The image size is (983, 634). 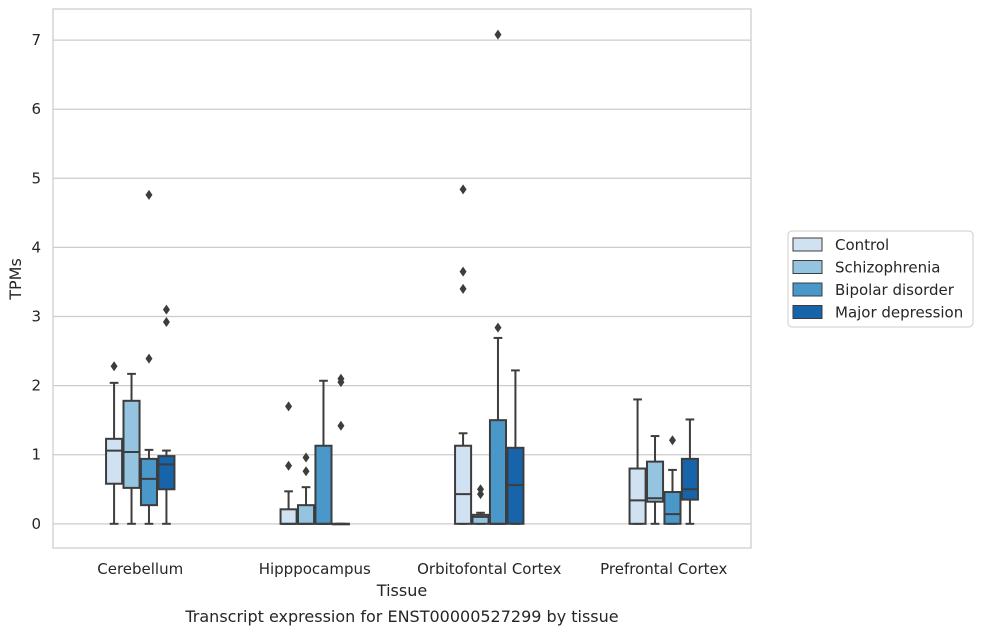 What do you see at coordinates (401, 590) in the screenshot?
I see `x-axis-title: Tissue` at bounding box center [401, 590].